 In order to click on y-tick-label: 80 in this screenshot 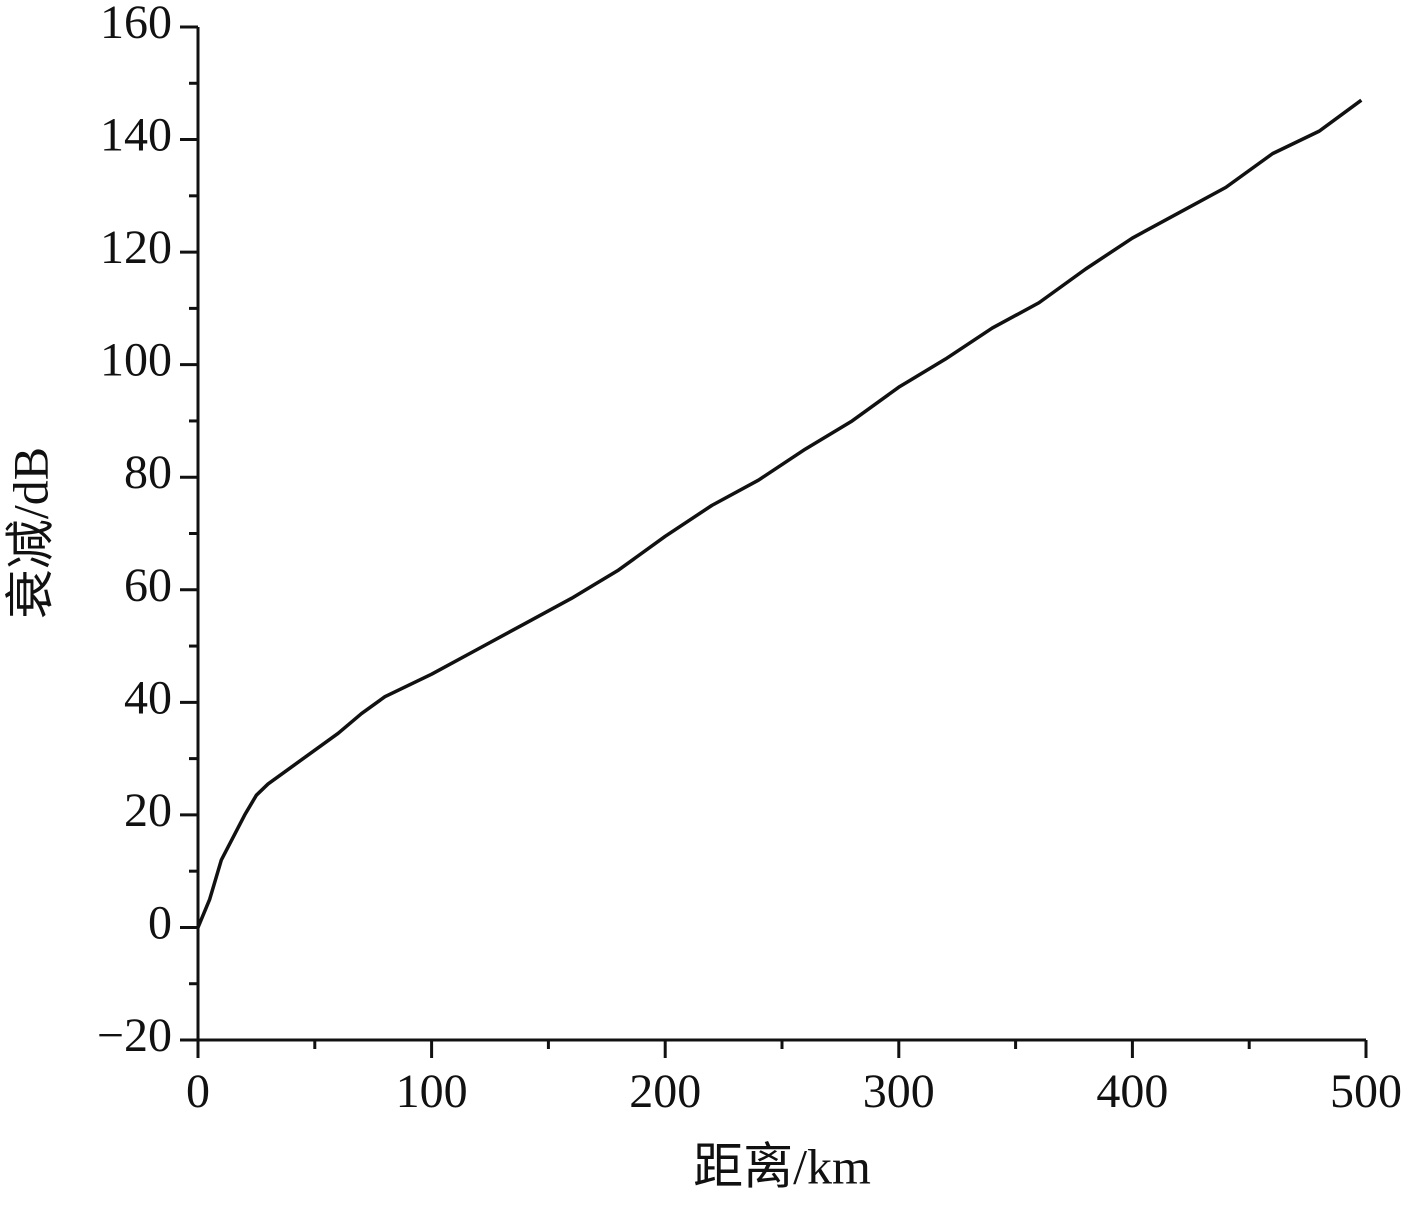, I will do `click(148, 472)`.